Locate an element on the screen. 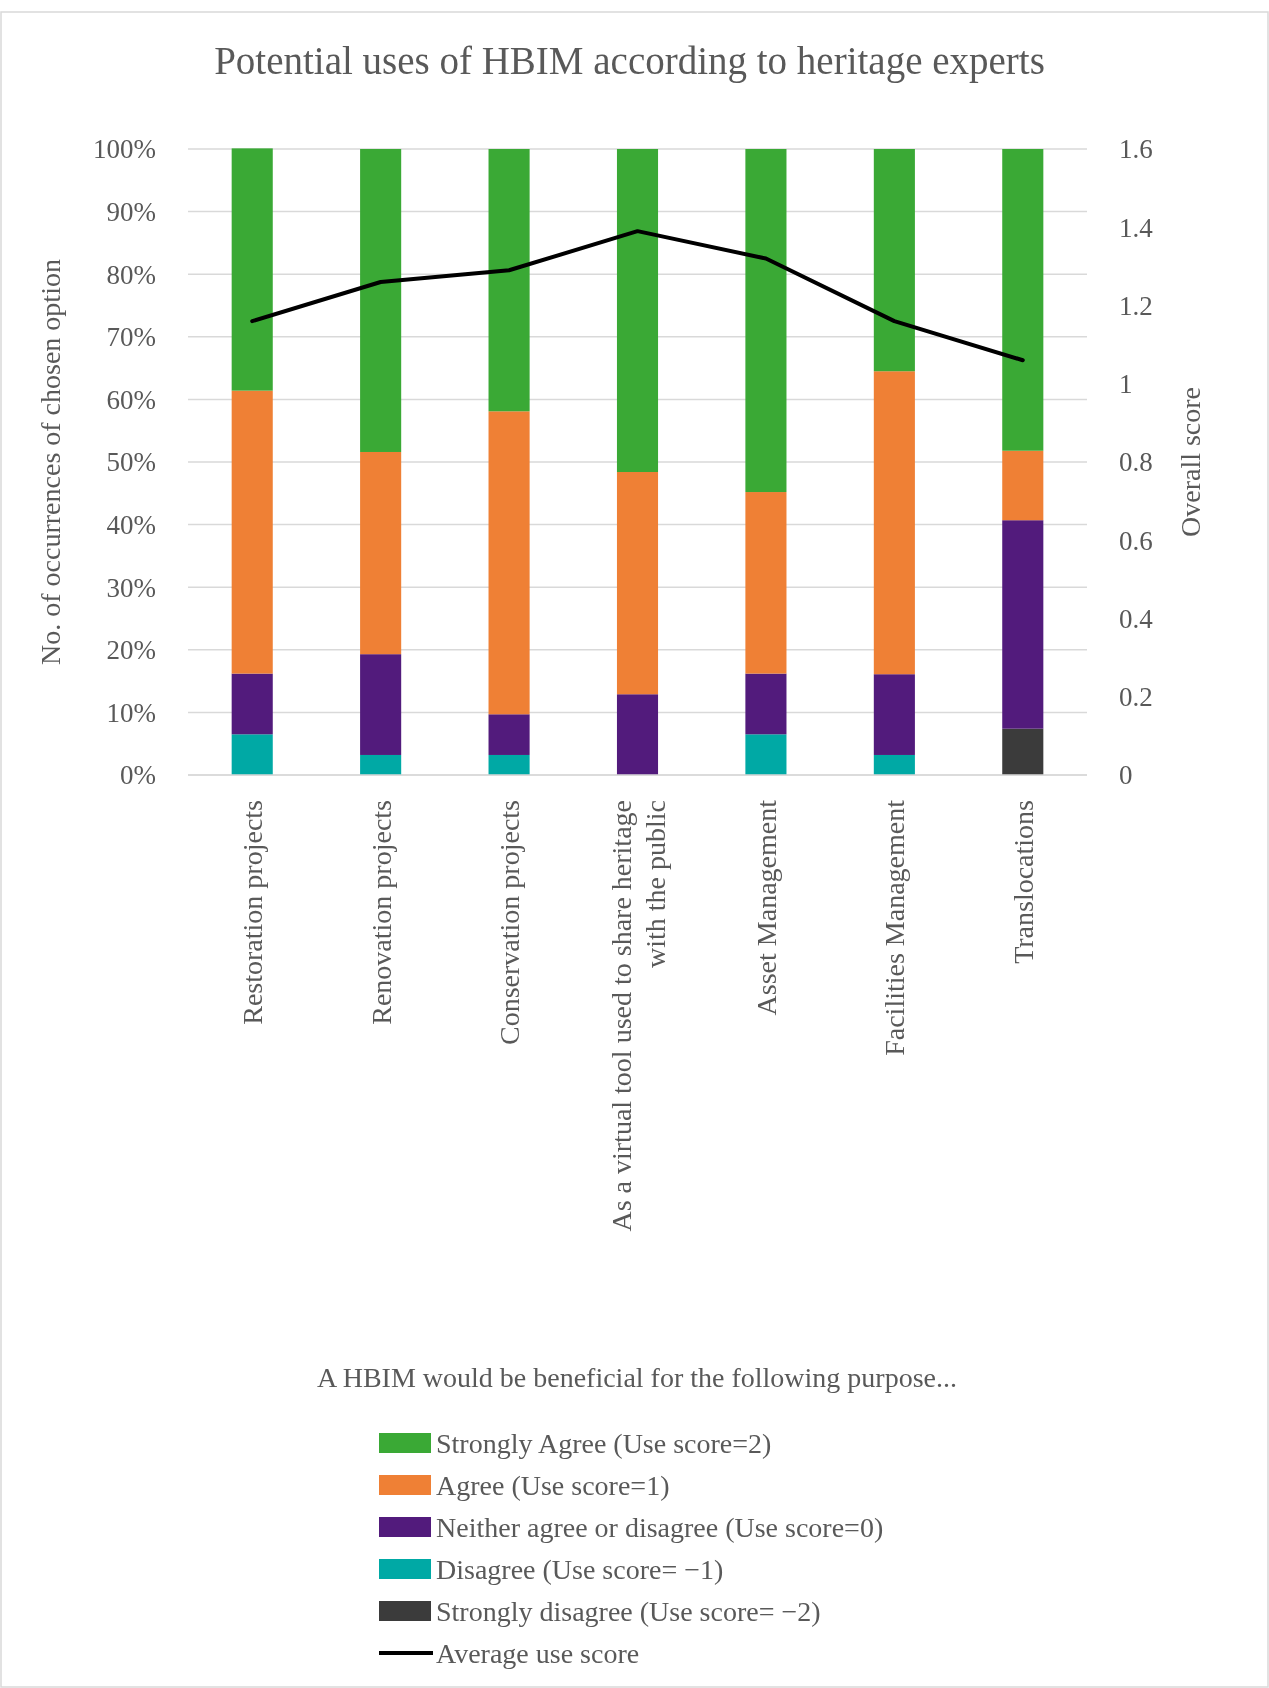 This screenshot has height=1688, width=1269. x-tick-label: As a virtual tool used to share heritage with the public is located at coordinates (638, 1016).